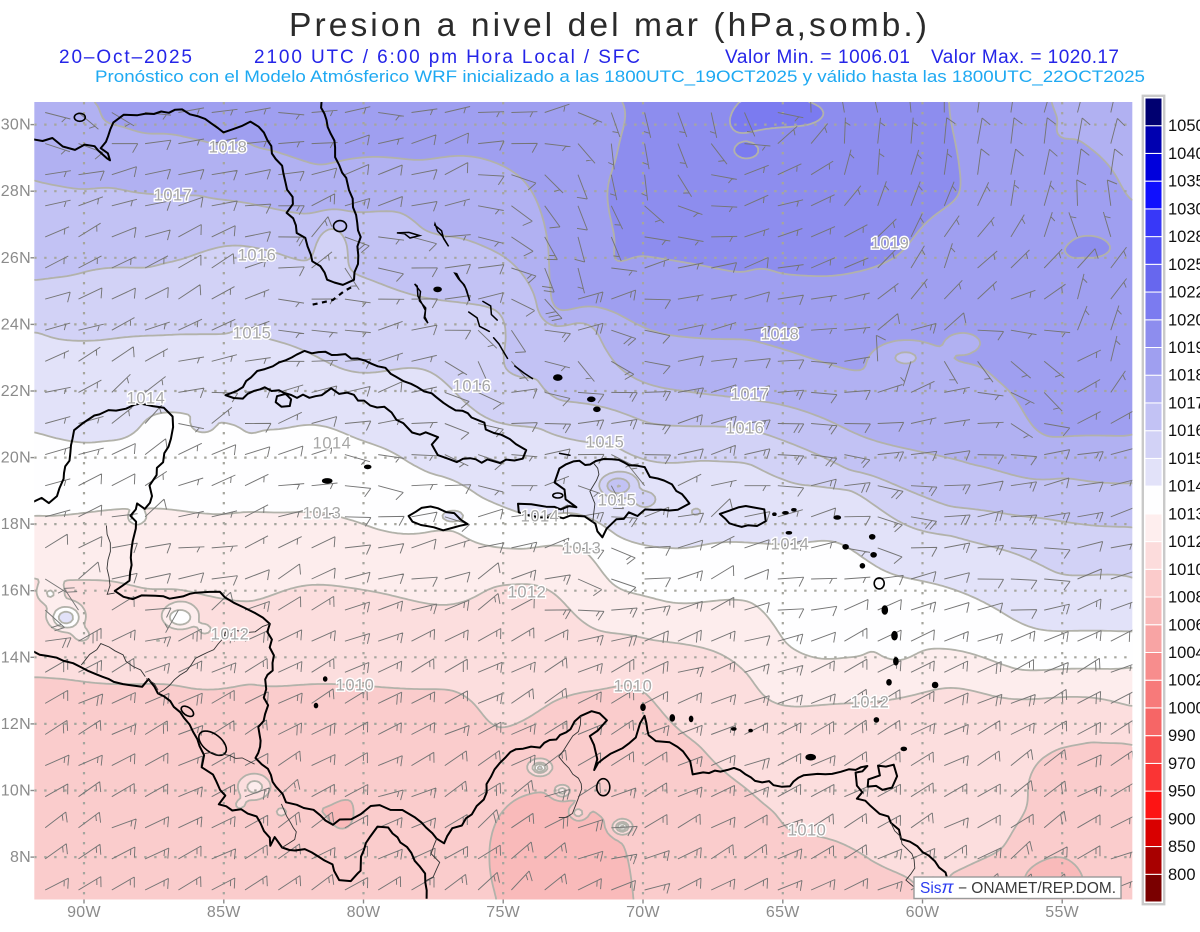  What do you see at coordinates (16, 125) in the screenshot?
I see `svg-text: 30N` at bounding box center [16, 125].